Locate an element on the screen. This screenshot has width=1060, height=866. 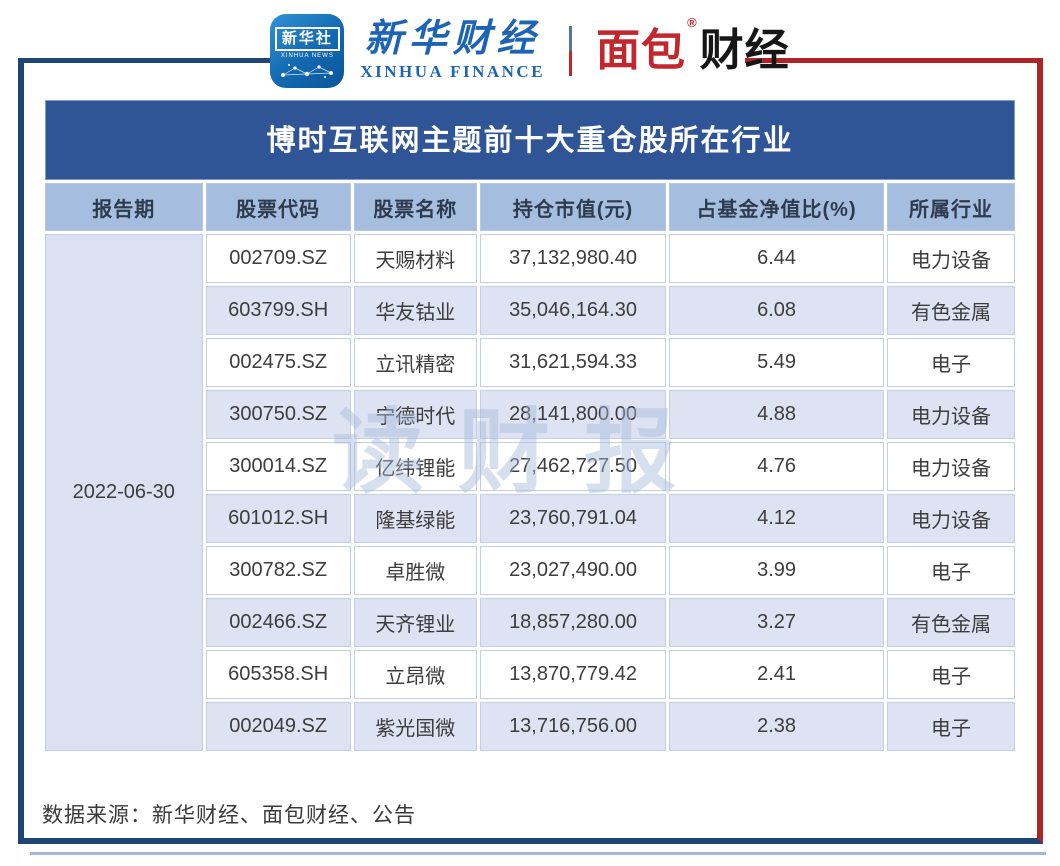
xinhua-finance-wordmark: 新华财经 XINHUA FINANCE is located at coordinates (453, 50).